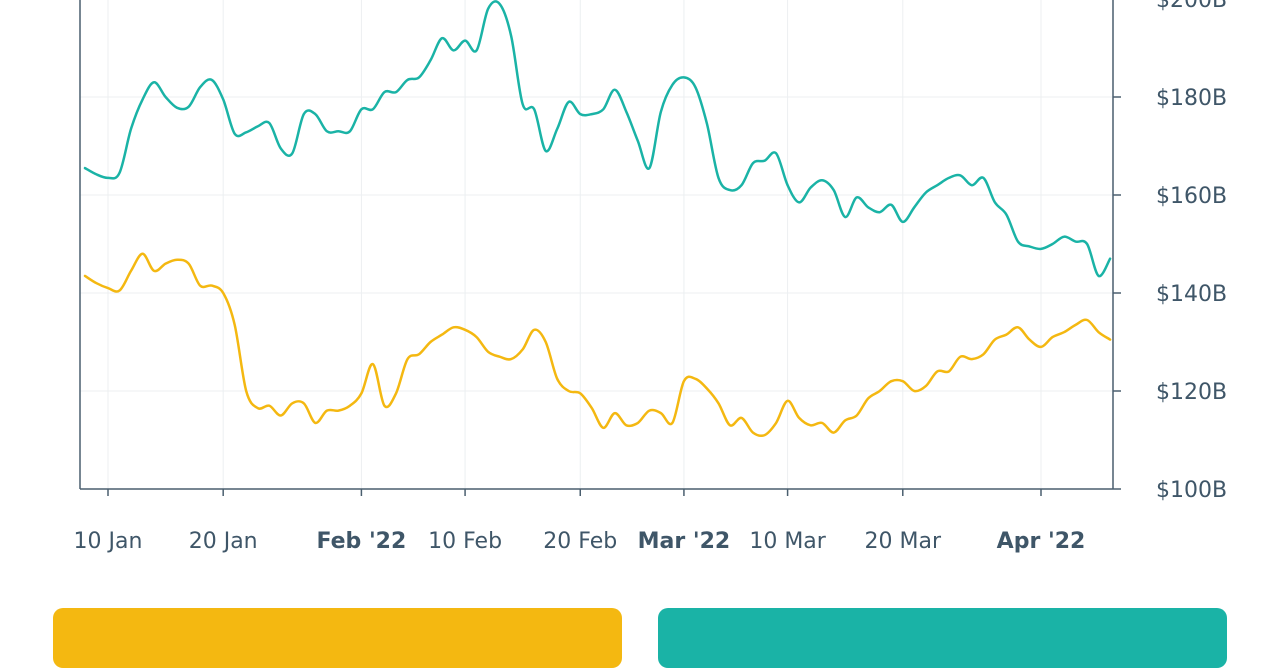  Describe the element at coordinates (787, 541) in the screenshot. I see `x-tick-label: 10 Mar` at that location.